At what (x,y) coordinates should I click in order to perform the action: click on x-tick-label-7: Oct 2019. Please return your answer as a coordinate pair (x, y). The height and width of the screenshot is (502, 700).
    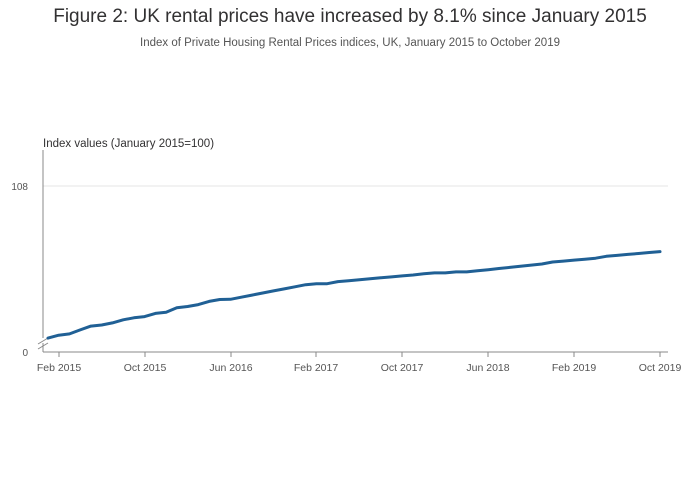
    Looking at the image, I should click on (660, 368).